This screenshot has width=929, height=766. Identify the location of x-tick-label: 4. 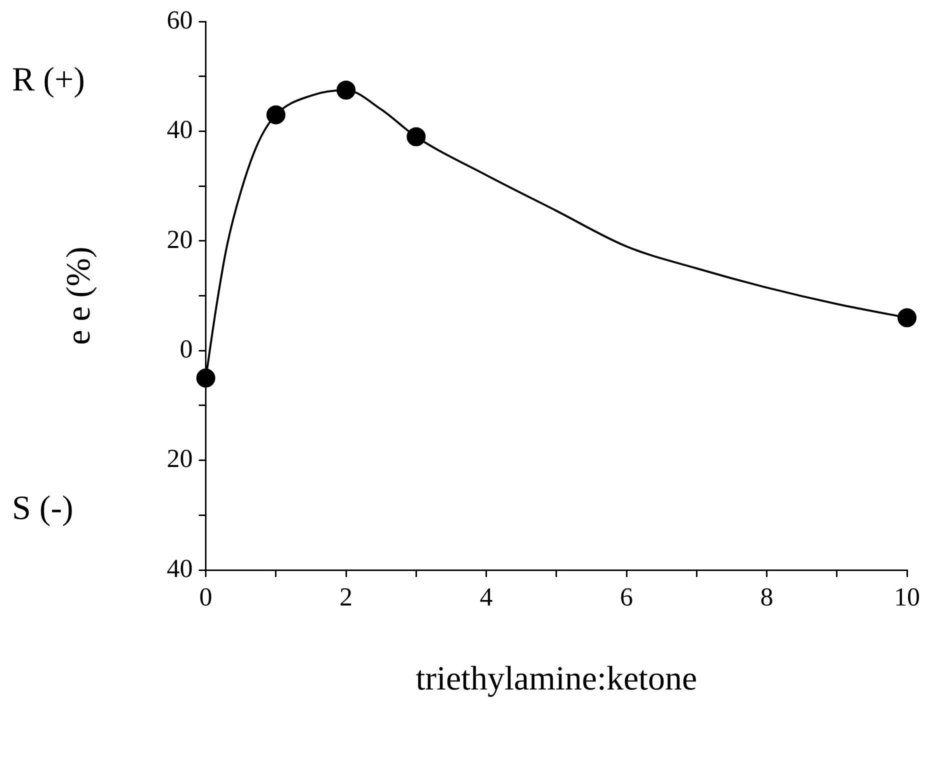
(486, 597).